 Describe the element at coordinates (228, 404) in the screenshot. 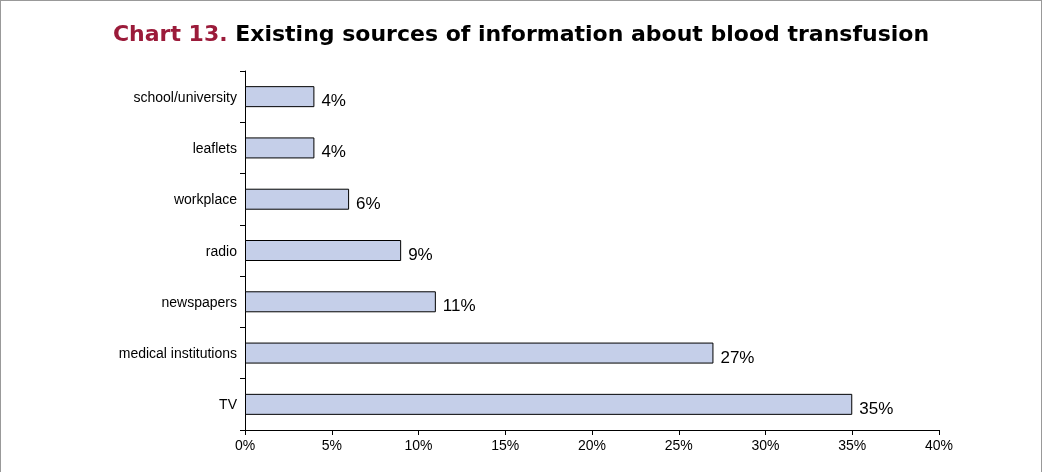

I see `y-tick-label: TV` at that location.